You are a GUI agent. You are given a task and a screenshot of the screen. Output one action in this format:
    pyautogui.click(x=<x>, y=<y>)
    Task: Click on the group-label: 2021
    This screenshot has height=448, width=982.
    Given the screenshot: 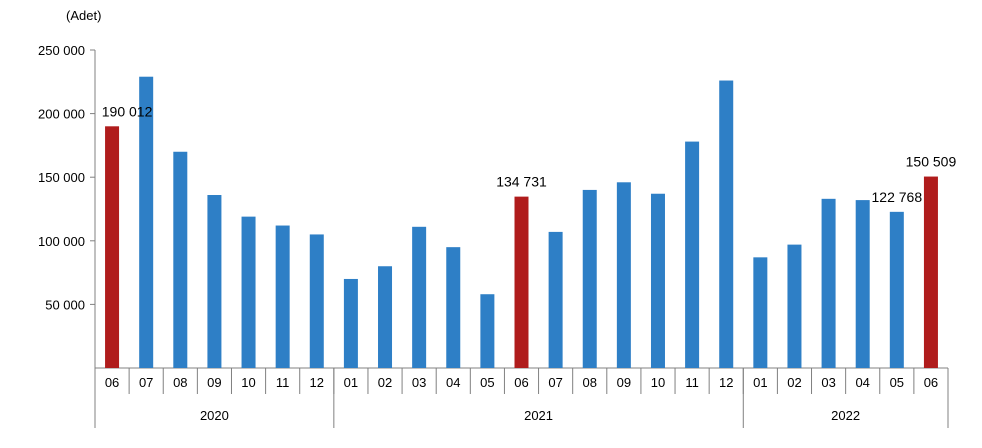 What is the action you would take?
    pyautogui.click(x=538, y=415)
    